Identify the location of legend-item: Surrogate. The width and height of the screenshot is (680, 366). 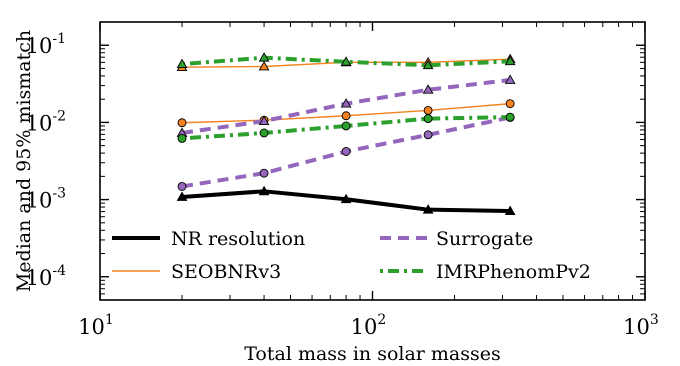
(456, 239).